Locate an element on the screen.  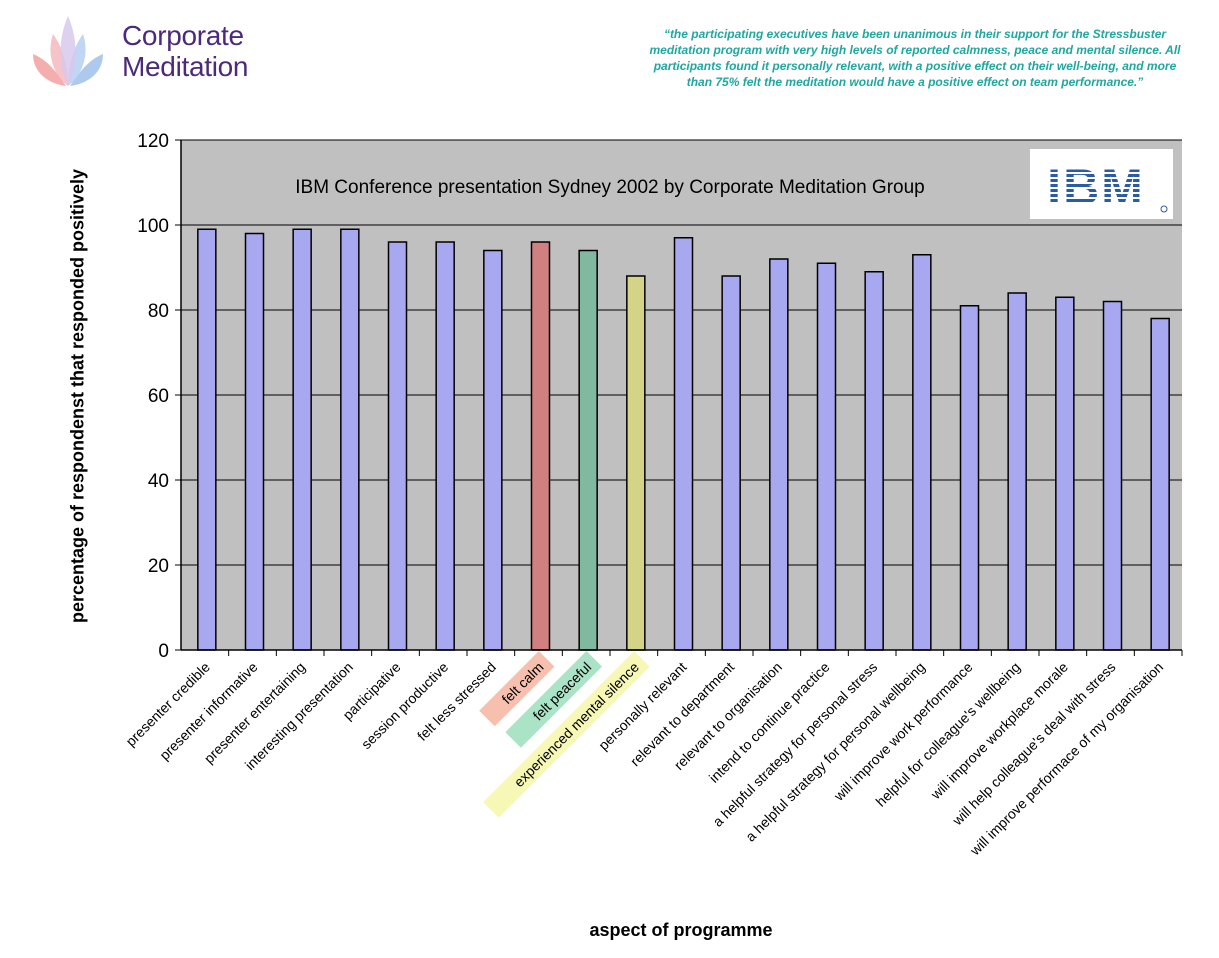
lotus-icon is located at coordinates (68, 51).